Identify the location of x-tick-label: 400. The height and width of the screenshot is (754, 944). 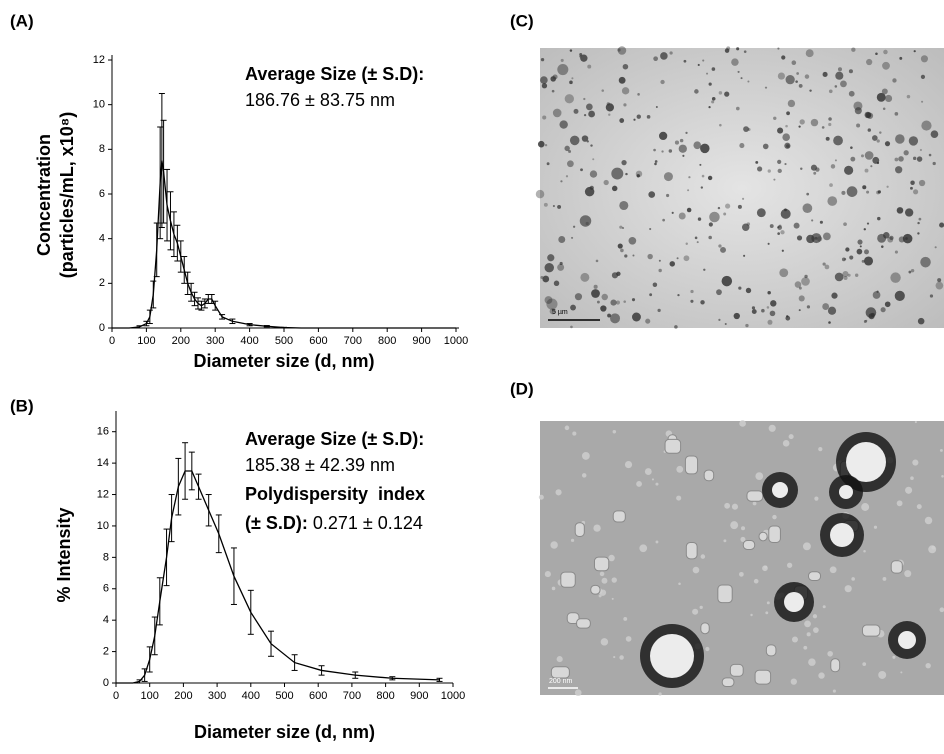
(251, 696).